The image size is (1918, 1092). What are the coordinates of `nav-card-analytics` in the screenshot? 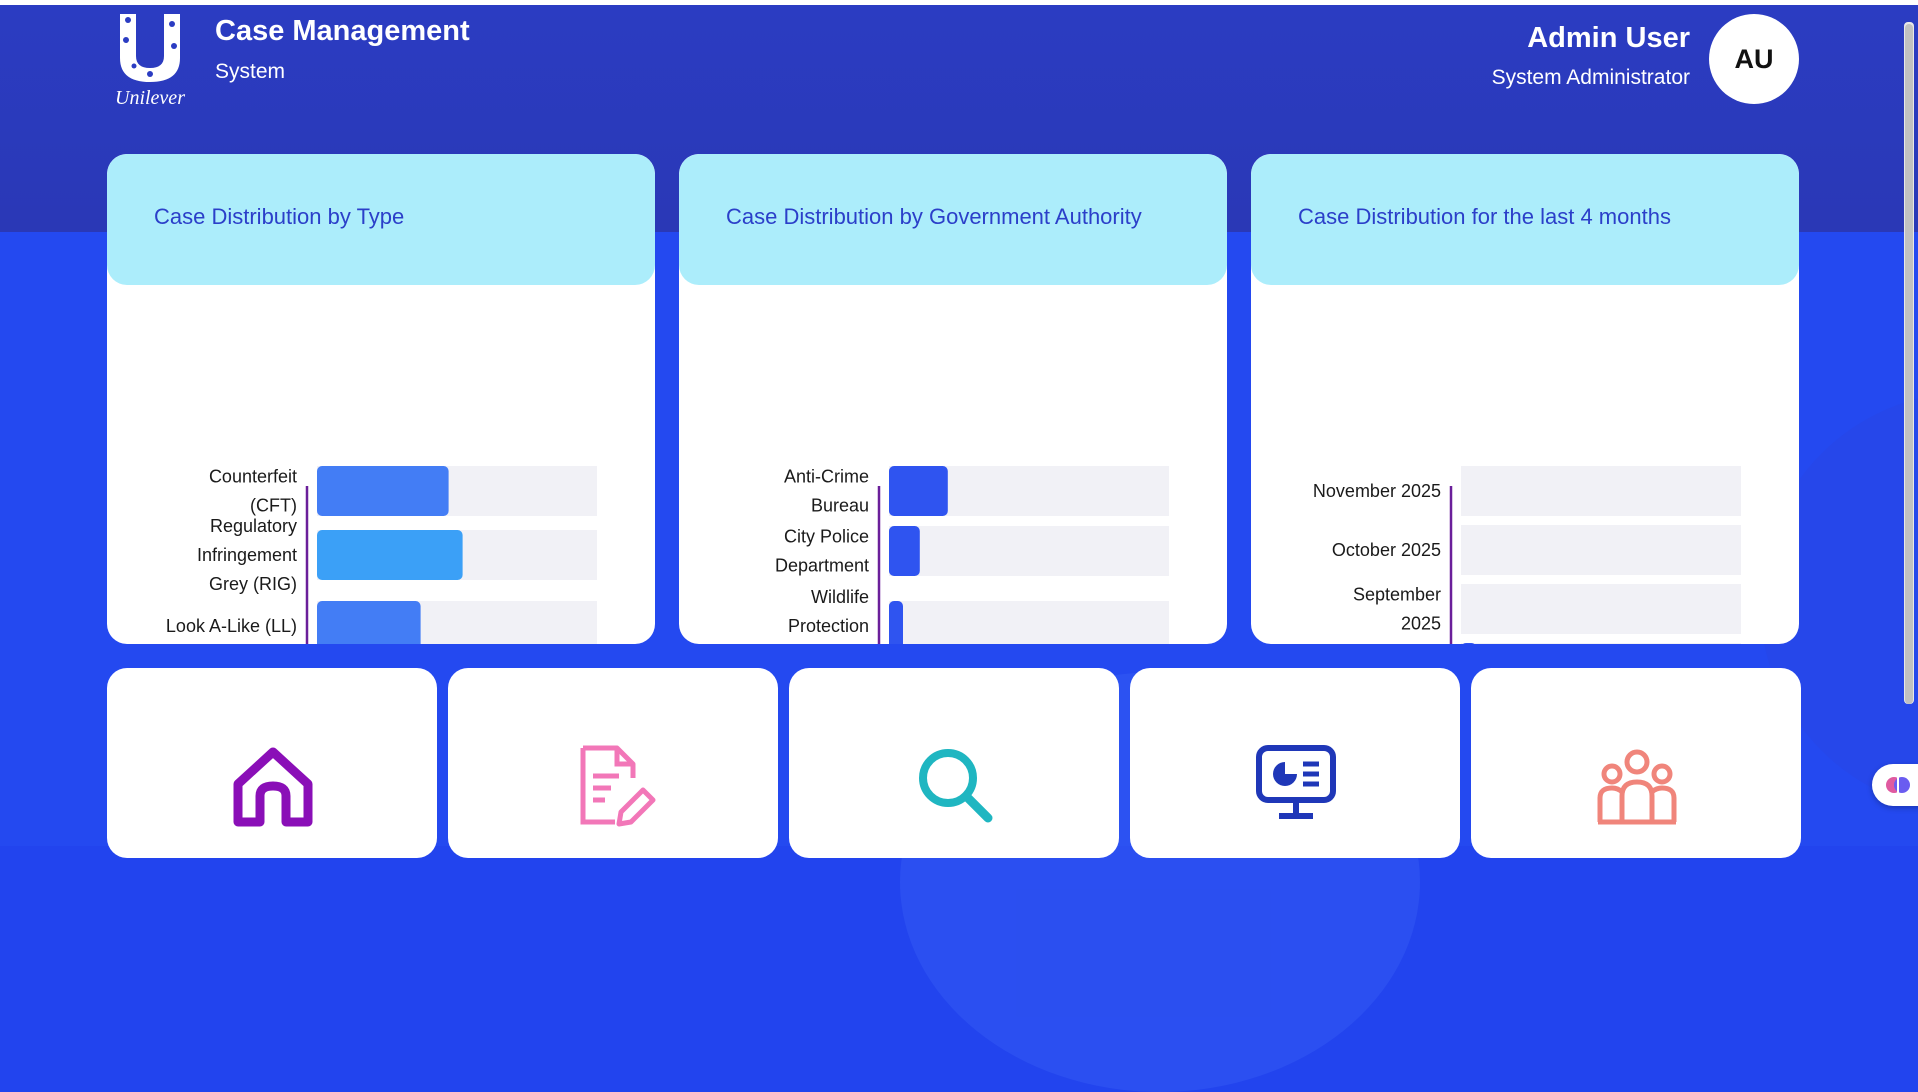 It's located at (1295, 763).